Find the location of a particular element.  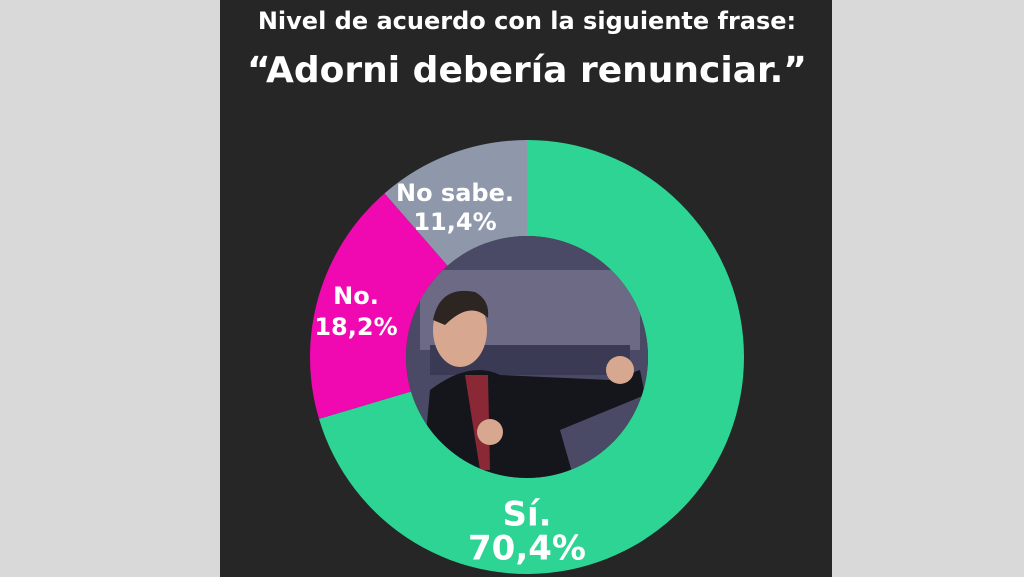

slice-value-label: 11,4% is located at coordinates (454, 222).